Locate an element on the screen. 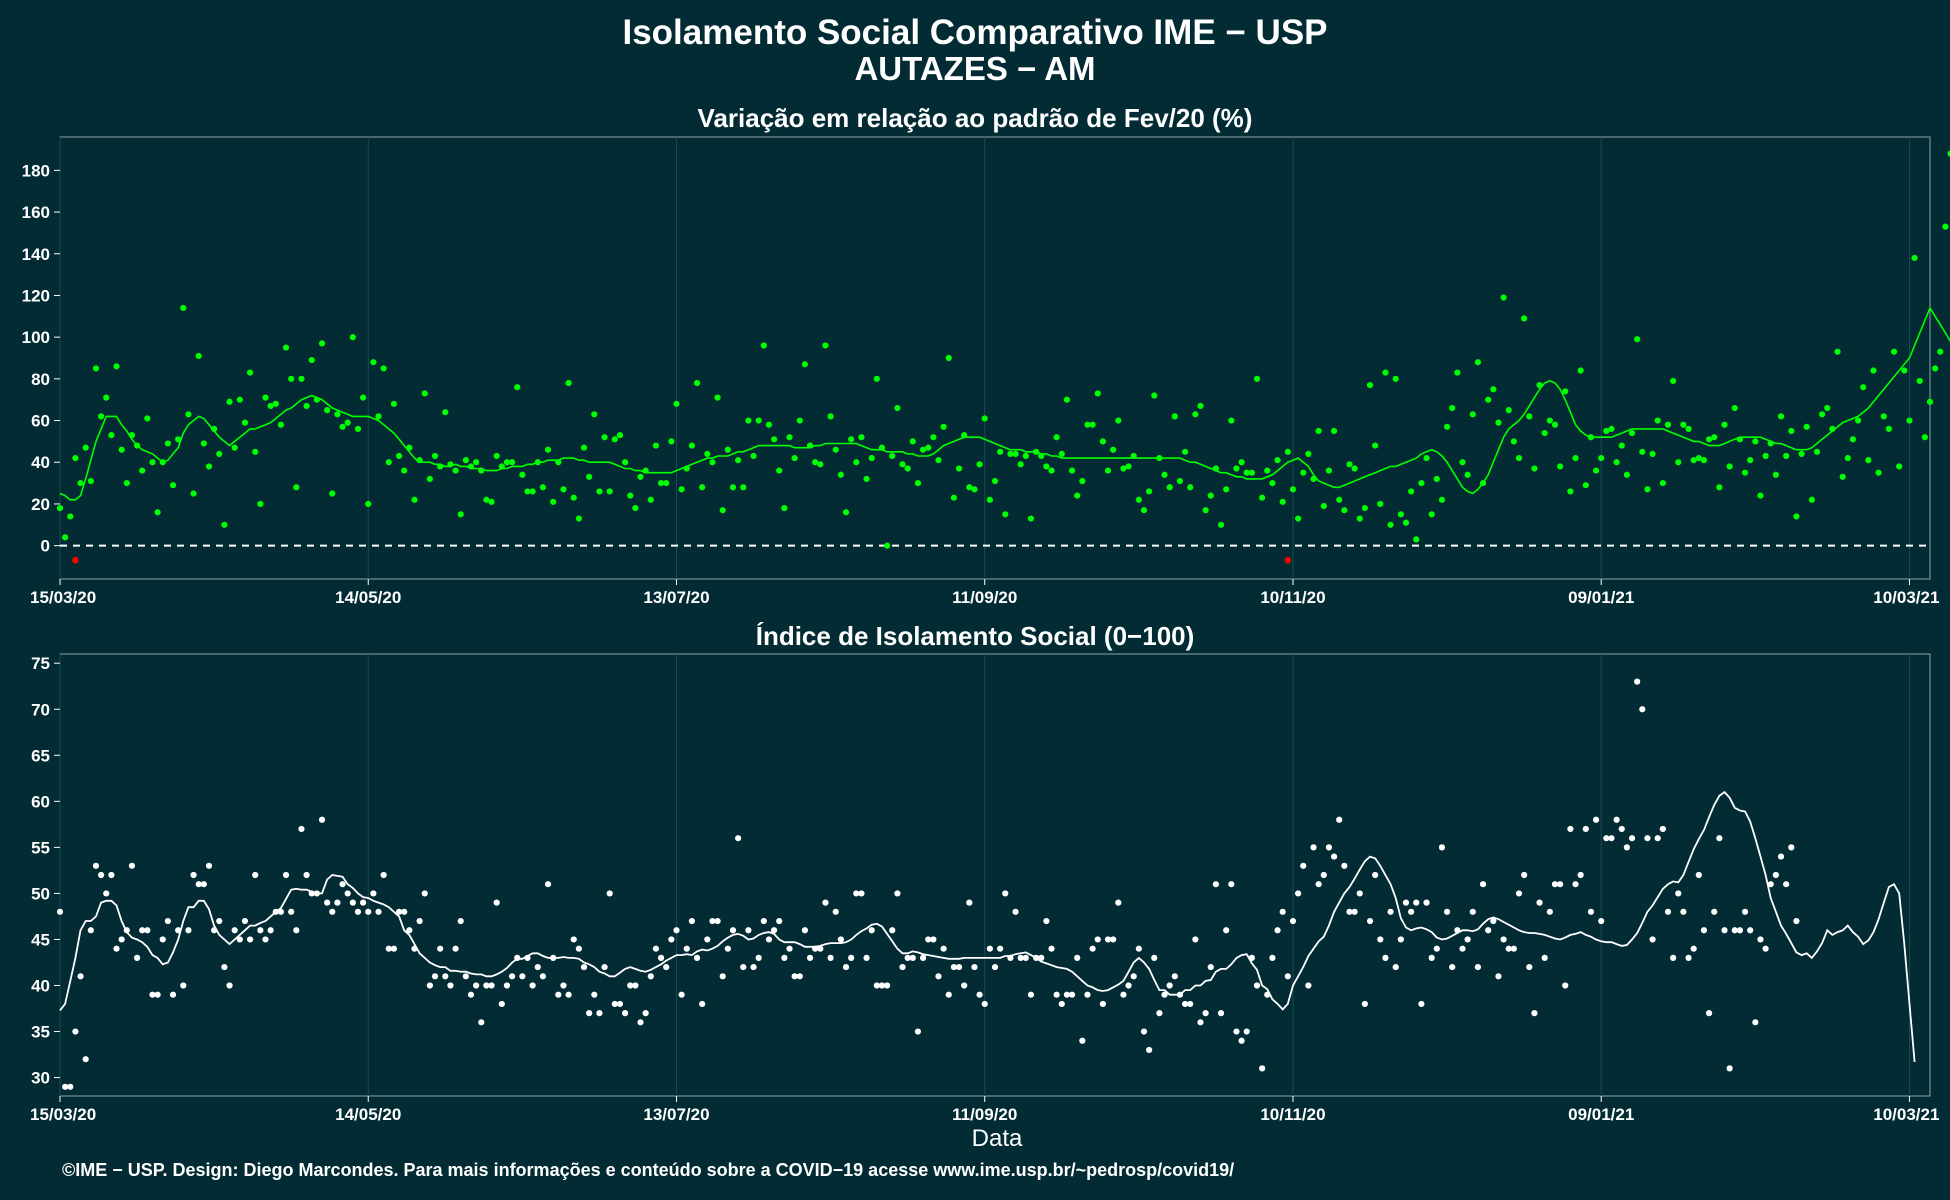 The height and width of the screenshot is (1200, 1950). x-tick-label: 10/03/21 is located at coordinates (1906, 597).